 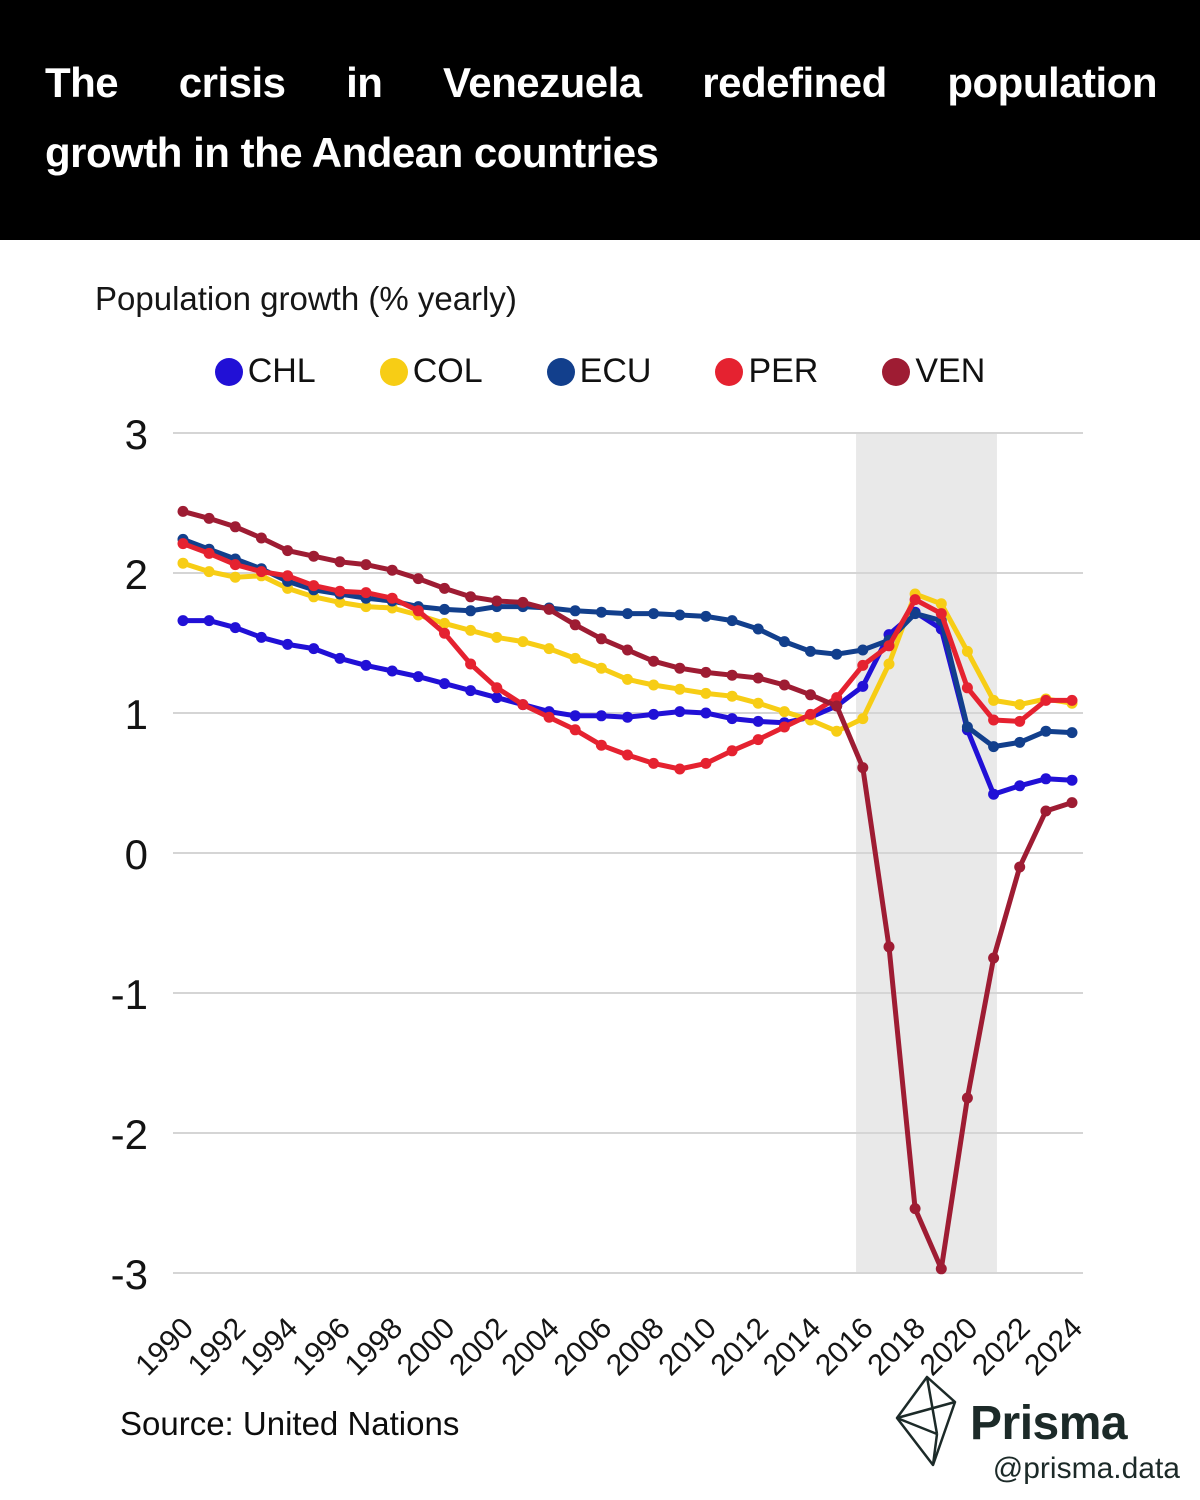 I want to click on data-point-PER-2024, so click(x=1072, y=700).